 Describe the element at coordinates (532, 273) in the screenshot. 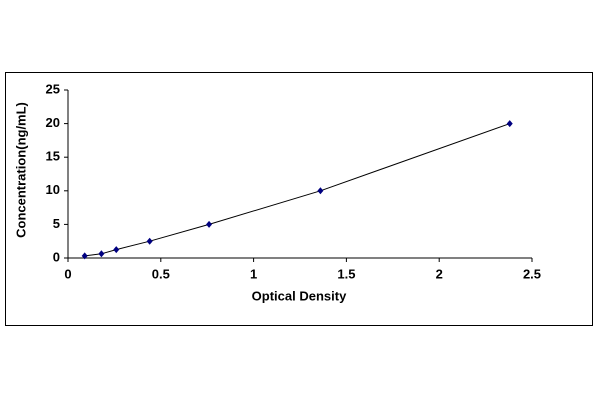

I see `x-tick-label: 2.5` at that location.